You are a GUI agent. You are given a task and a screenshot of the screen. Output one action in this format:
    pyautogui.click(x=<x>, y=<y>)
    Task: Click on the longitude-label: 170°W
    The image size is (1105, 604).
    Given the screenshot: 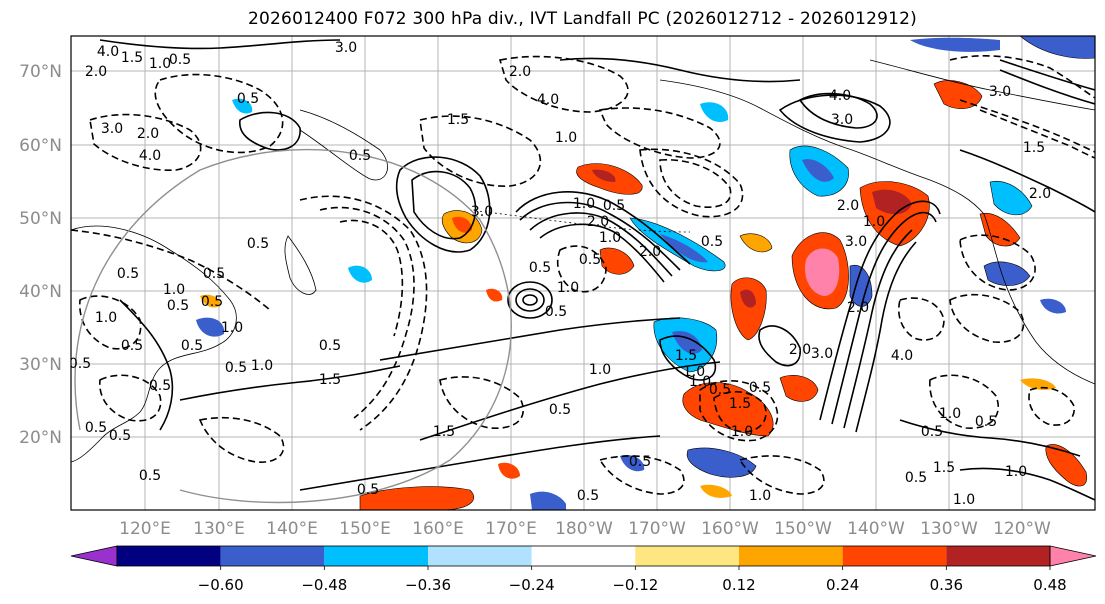 What is the action you would take?
    pyautogui.click(x=657, y=529)
    